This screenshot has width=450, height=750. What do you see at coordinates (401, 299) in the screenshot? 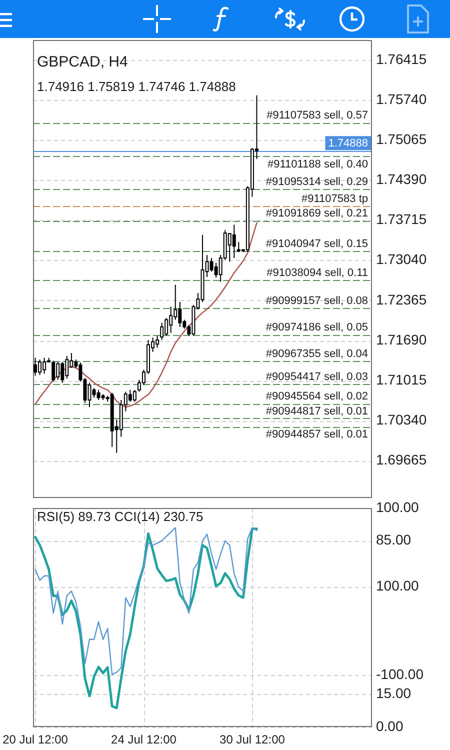
I see `y-tick-label: 1.72365` at bounding box center [401, 299].